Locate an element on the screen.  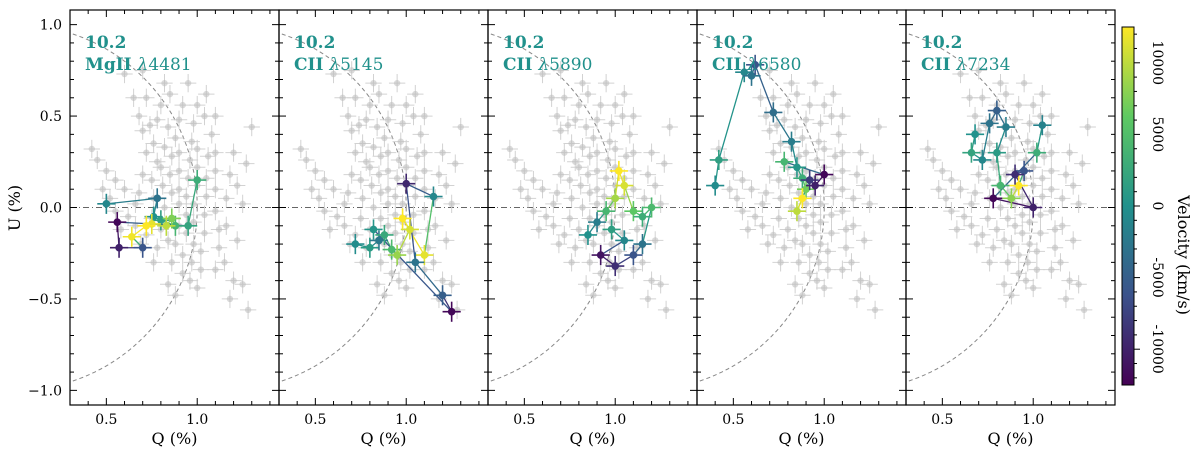
colorbar-tick-label: 5000 is located at coordinates (1157, 135).